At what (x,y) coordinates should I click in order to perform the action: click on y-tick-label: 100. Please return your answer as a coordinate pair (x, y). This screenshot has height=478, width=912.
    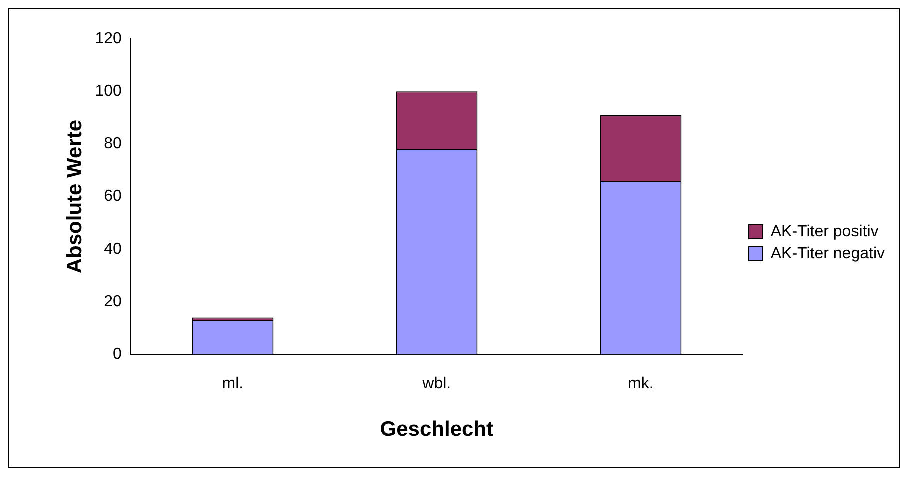
    Looking at the image, I should click on (108, 91).